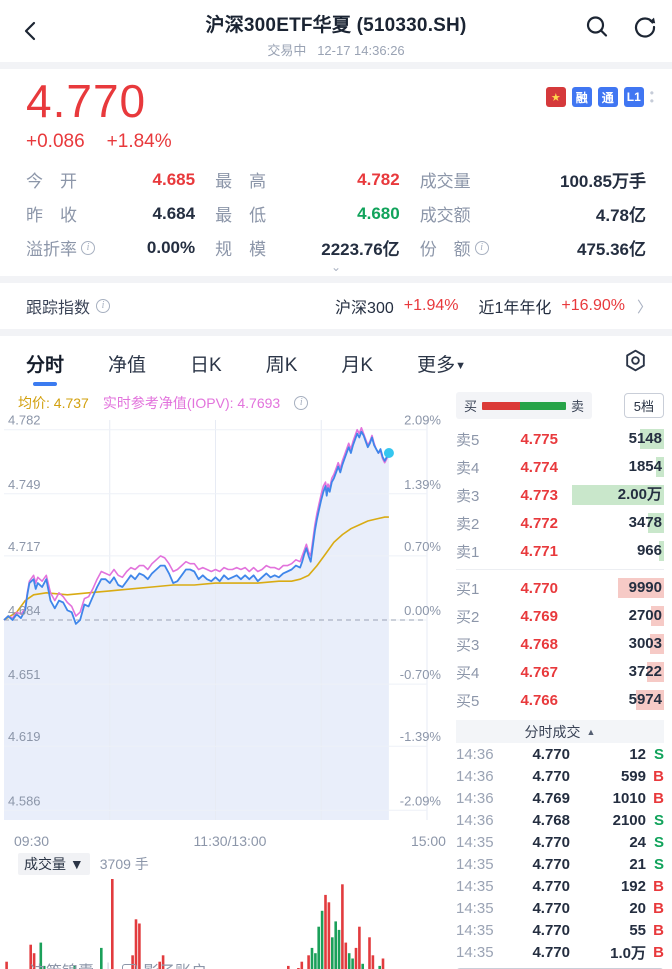 This screenshot has width=672, height=969. I want to click on bid-row: 买4 4.767 3722, so click(560, 672).